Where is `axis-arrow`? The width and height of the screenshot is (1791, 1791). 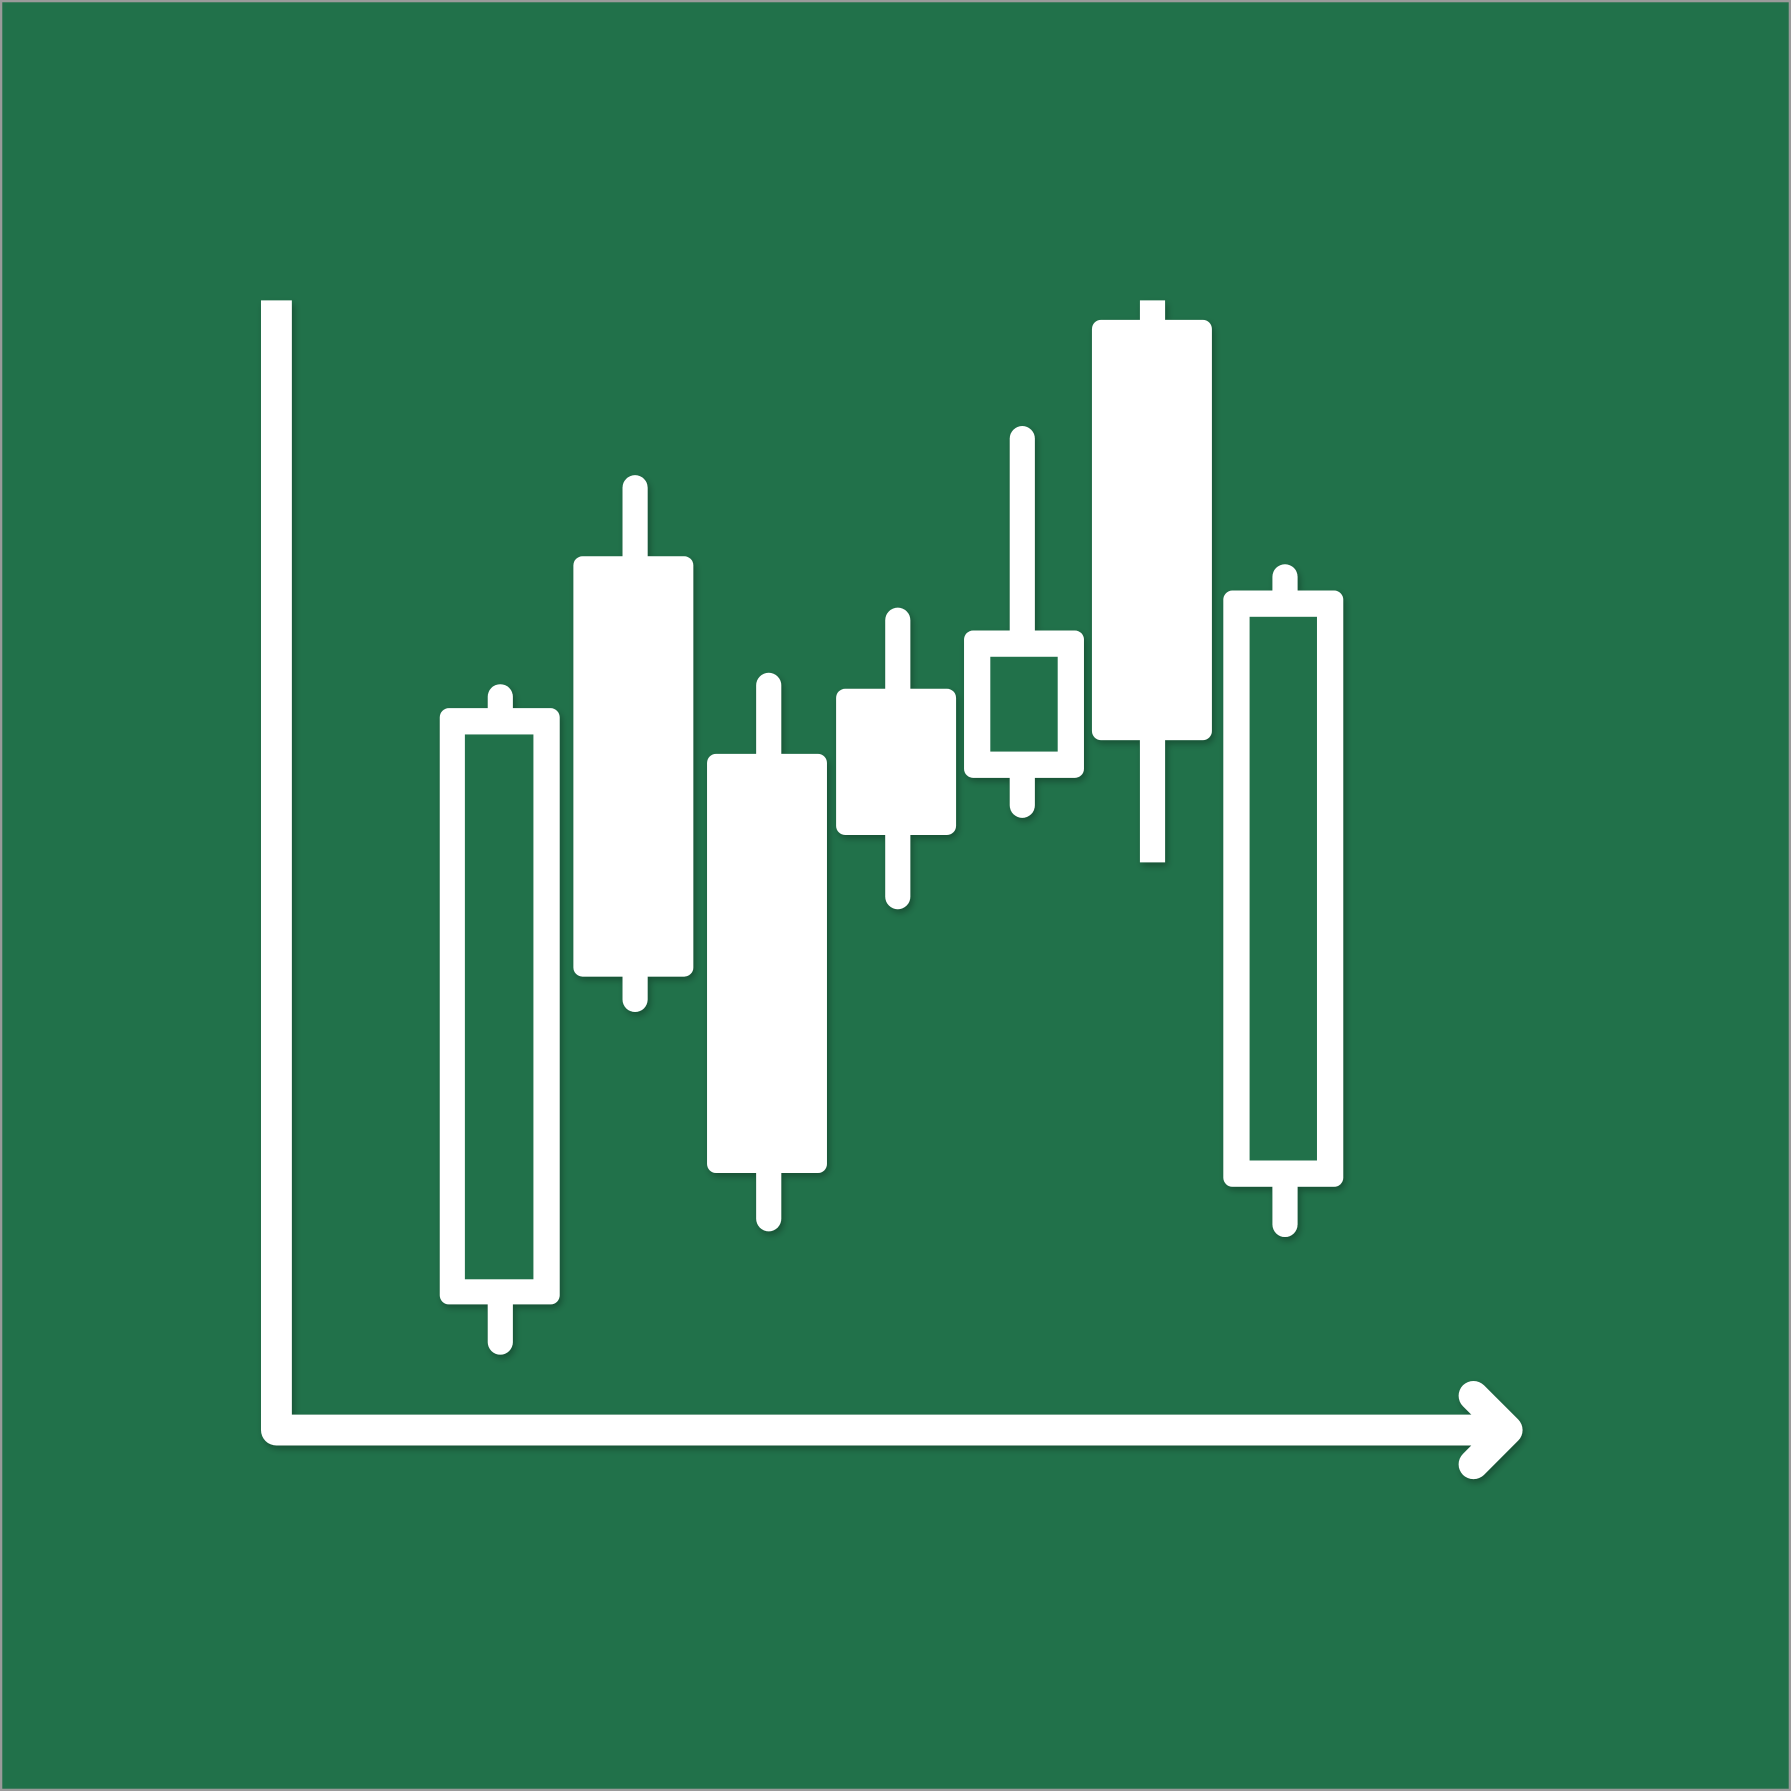
axis-arrow is located at coordinates (1490, 1430).